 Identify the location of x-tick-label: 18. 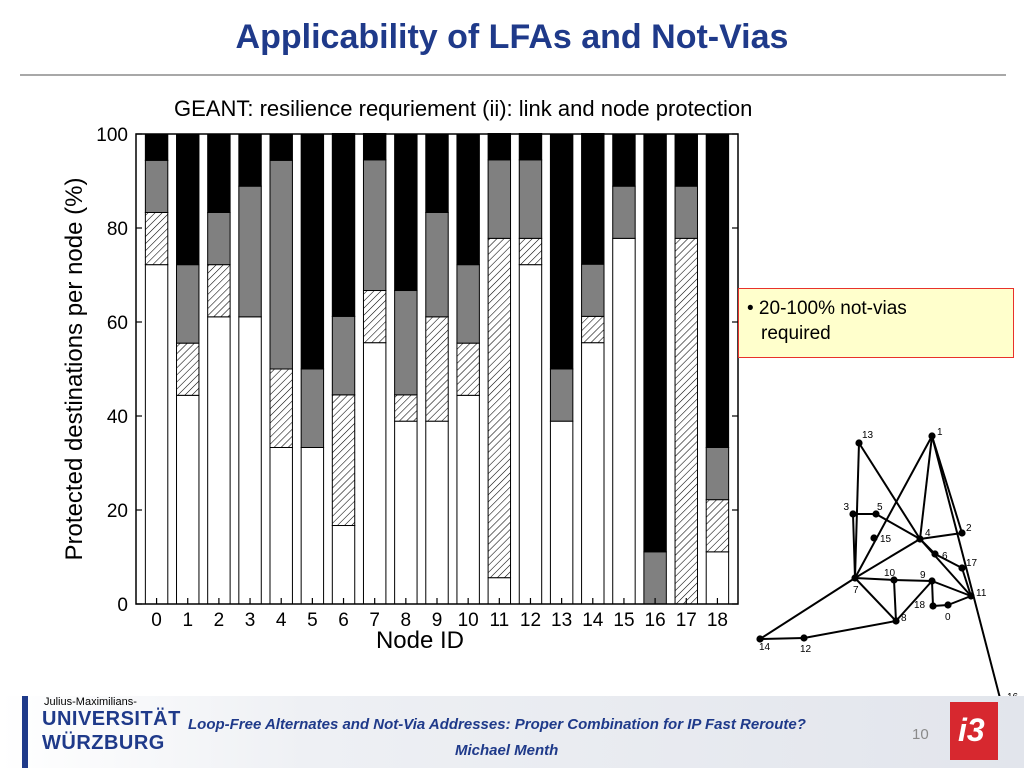
(717, 620).